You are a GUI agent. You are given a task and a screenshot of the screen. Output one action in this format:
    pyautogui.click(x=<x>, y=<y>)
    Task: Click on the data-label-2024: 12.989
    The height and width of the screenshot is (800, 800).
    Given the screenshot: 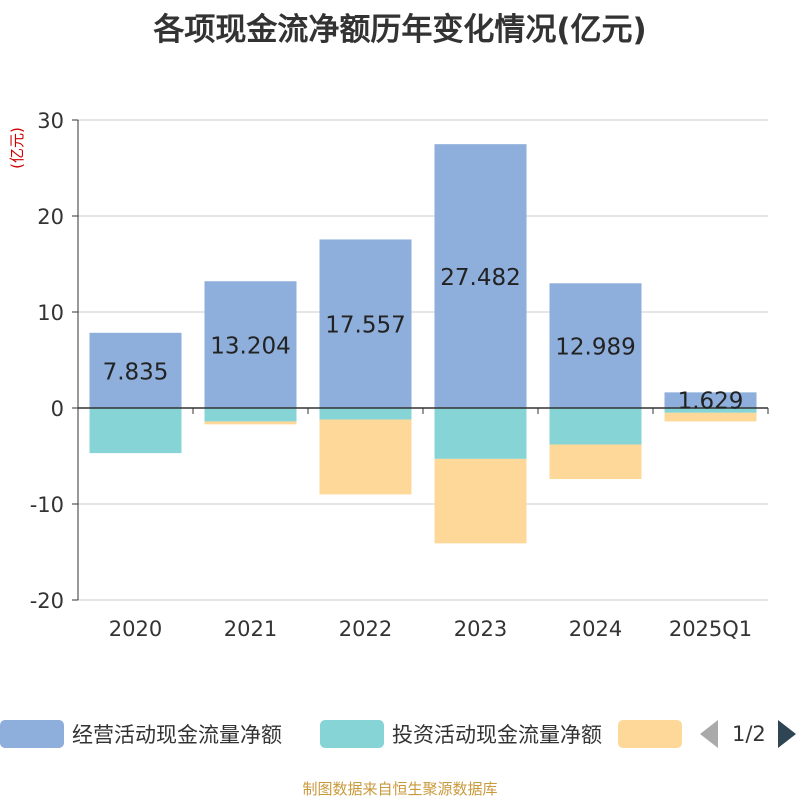 What is the action you would take?
    pyautogui.click(x=595, y=348)
    